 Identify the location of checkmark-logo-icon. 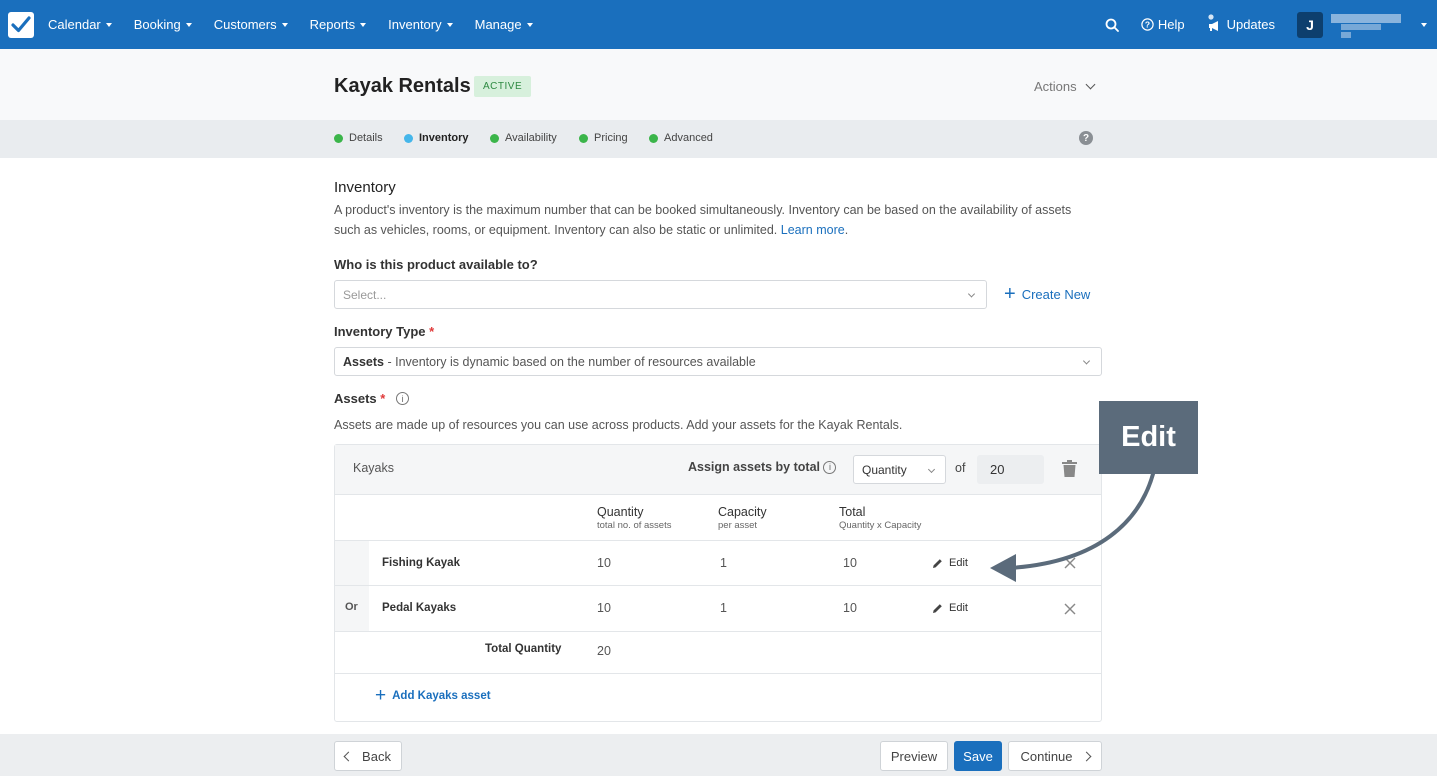
(21, 24).